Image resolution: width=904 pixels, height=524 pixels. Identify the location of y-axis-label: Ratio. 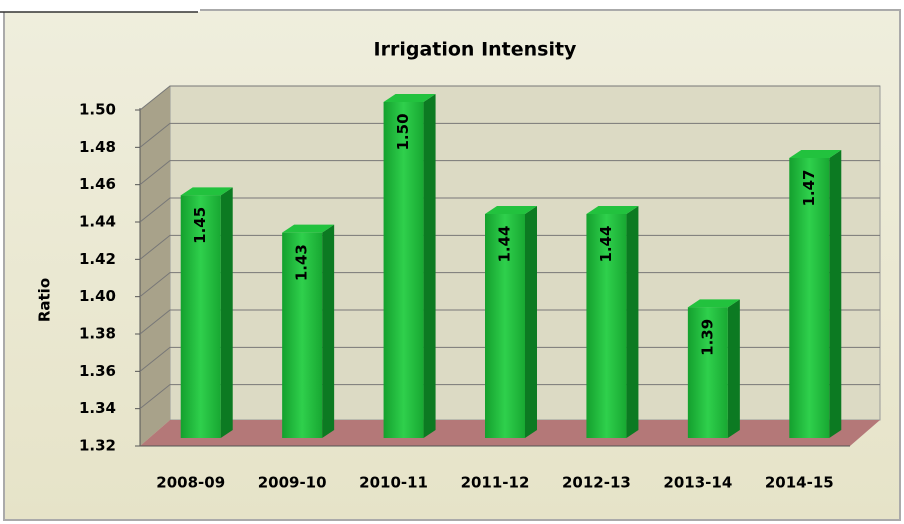
(45, 300).